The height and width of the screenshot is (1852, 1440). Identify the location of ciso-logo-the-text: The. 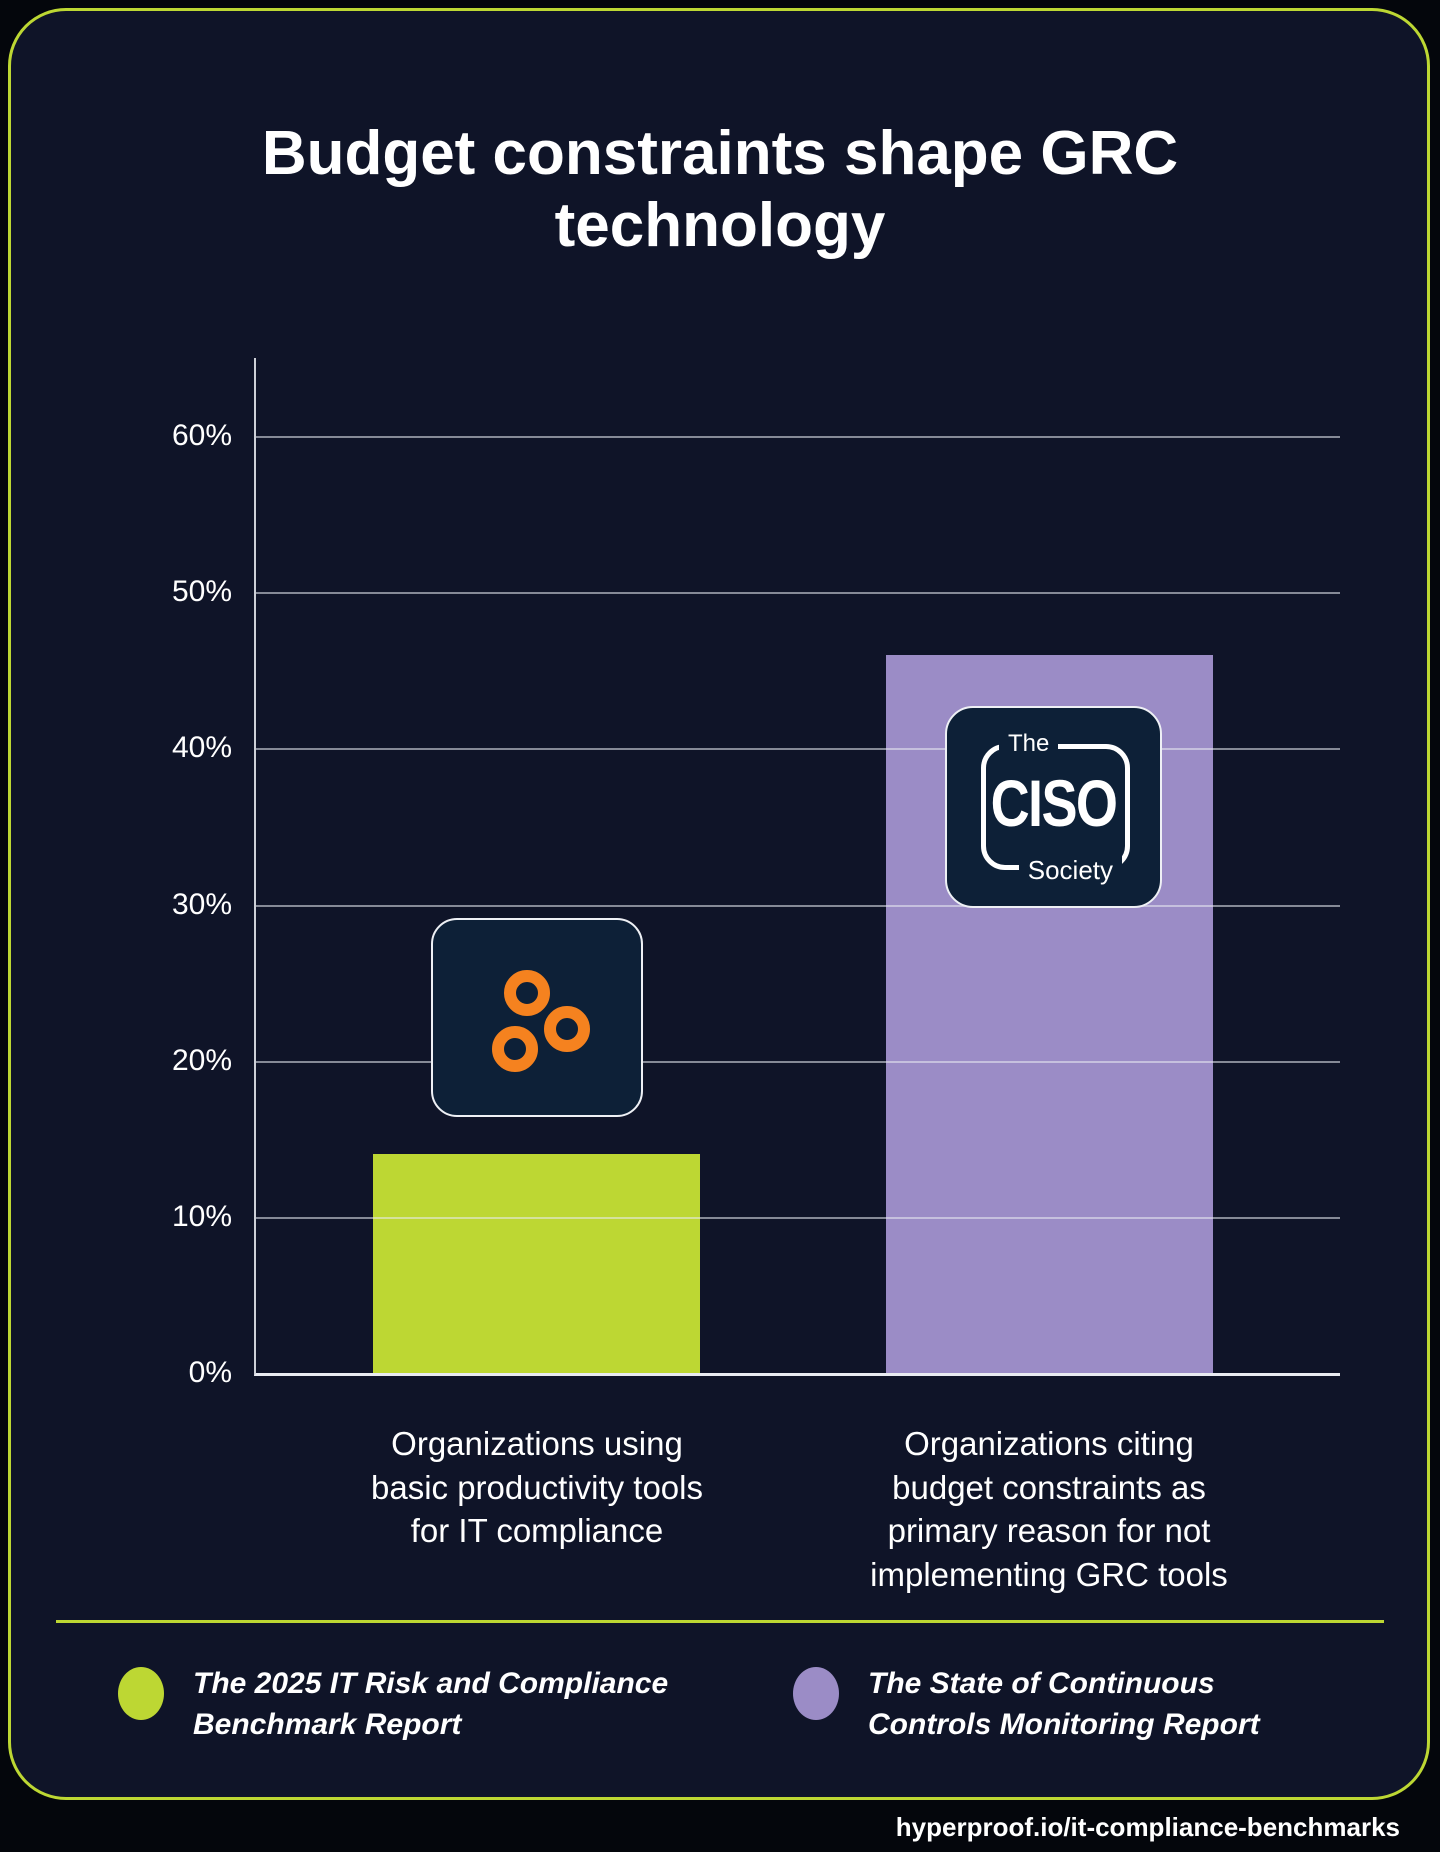
(1029, 744).